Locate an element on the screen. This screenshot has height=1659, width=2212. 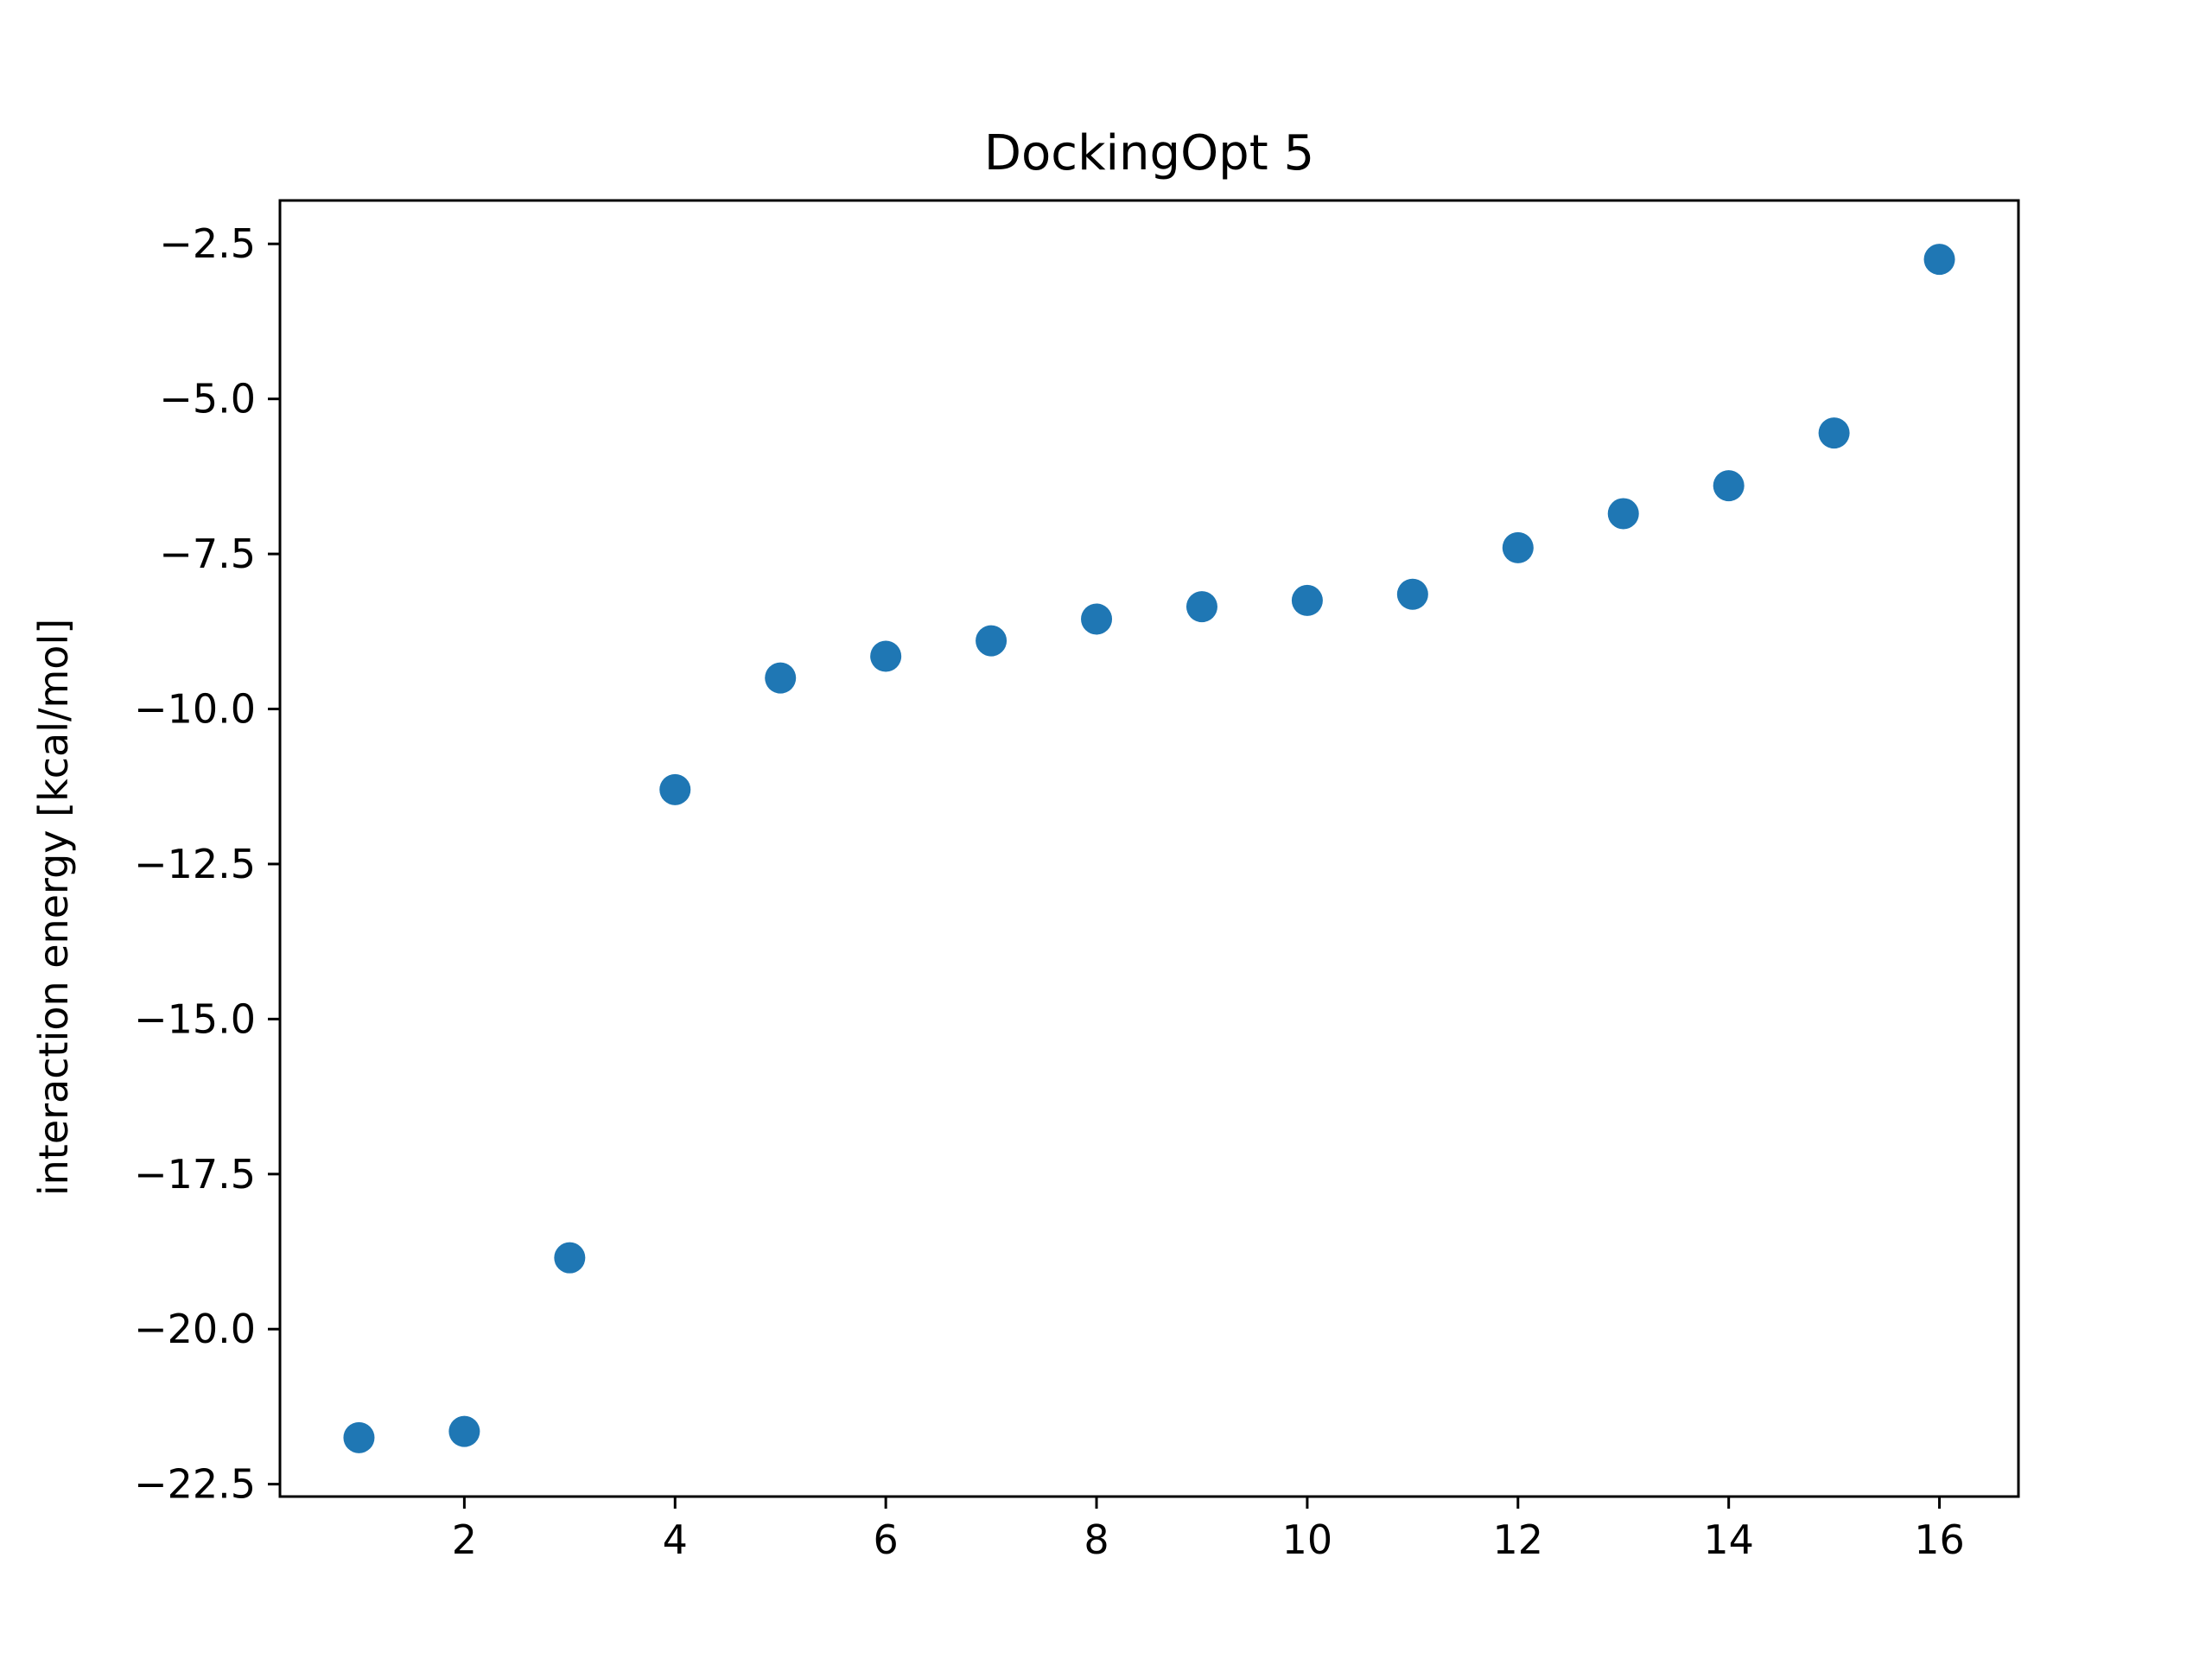
y-axis-label: interaction energy [kcal/mol] is located at coordinates (53, 907).